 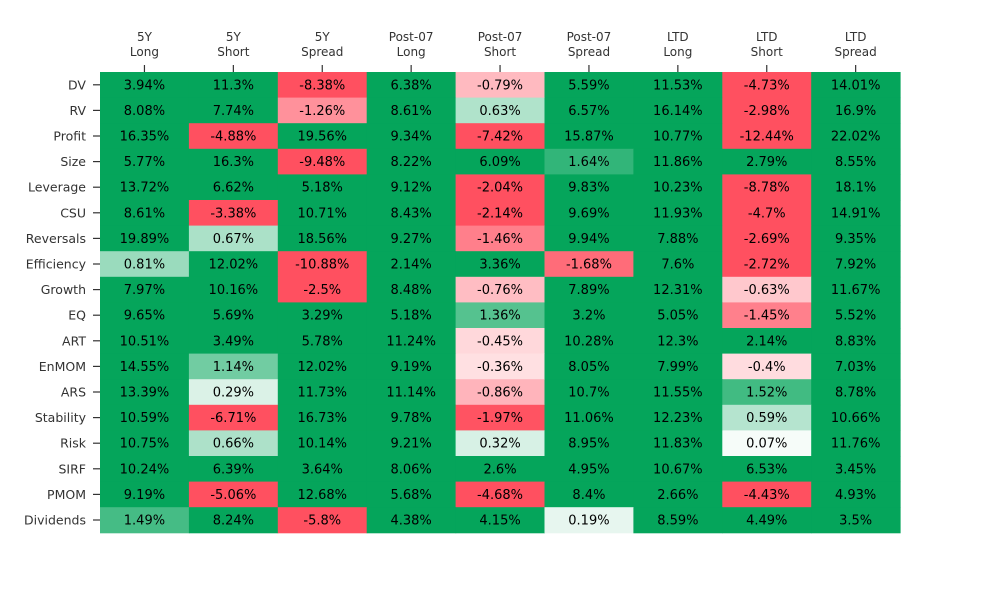 I want to click on cell-value-label: 2.14%, so click(x=766, y=341).